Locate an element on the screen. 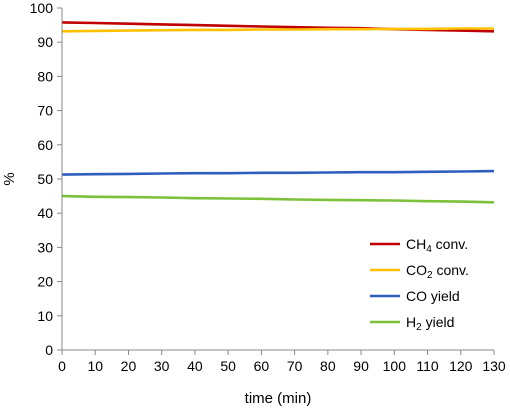 The width and height of the screenshot is (510, 410). y-tick-label: 50 is located at coordinates (45, 179).